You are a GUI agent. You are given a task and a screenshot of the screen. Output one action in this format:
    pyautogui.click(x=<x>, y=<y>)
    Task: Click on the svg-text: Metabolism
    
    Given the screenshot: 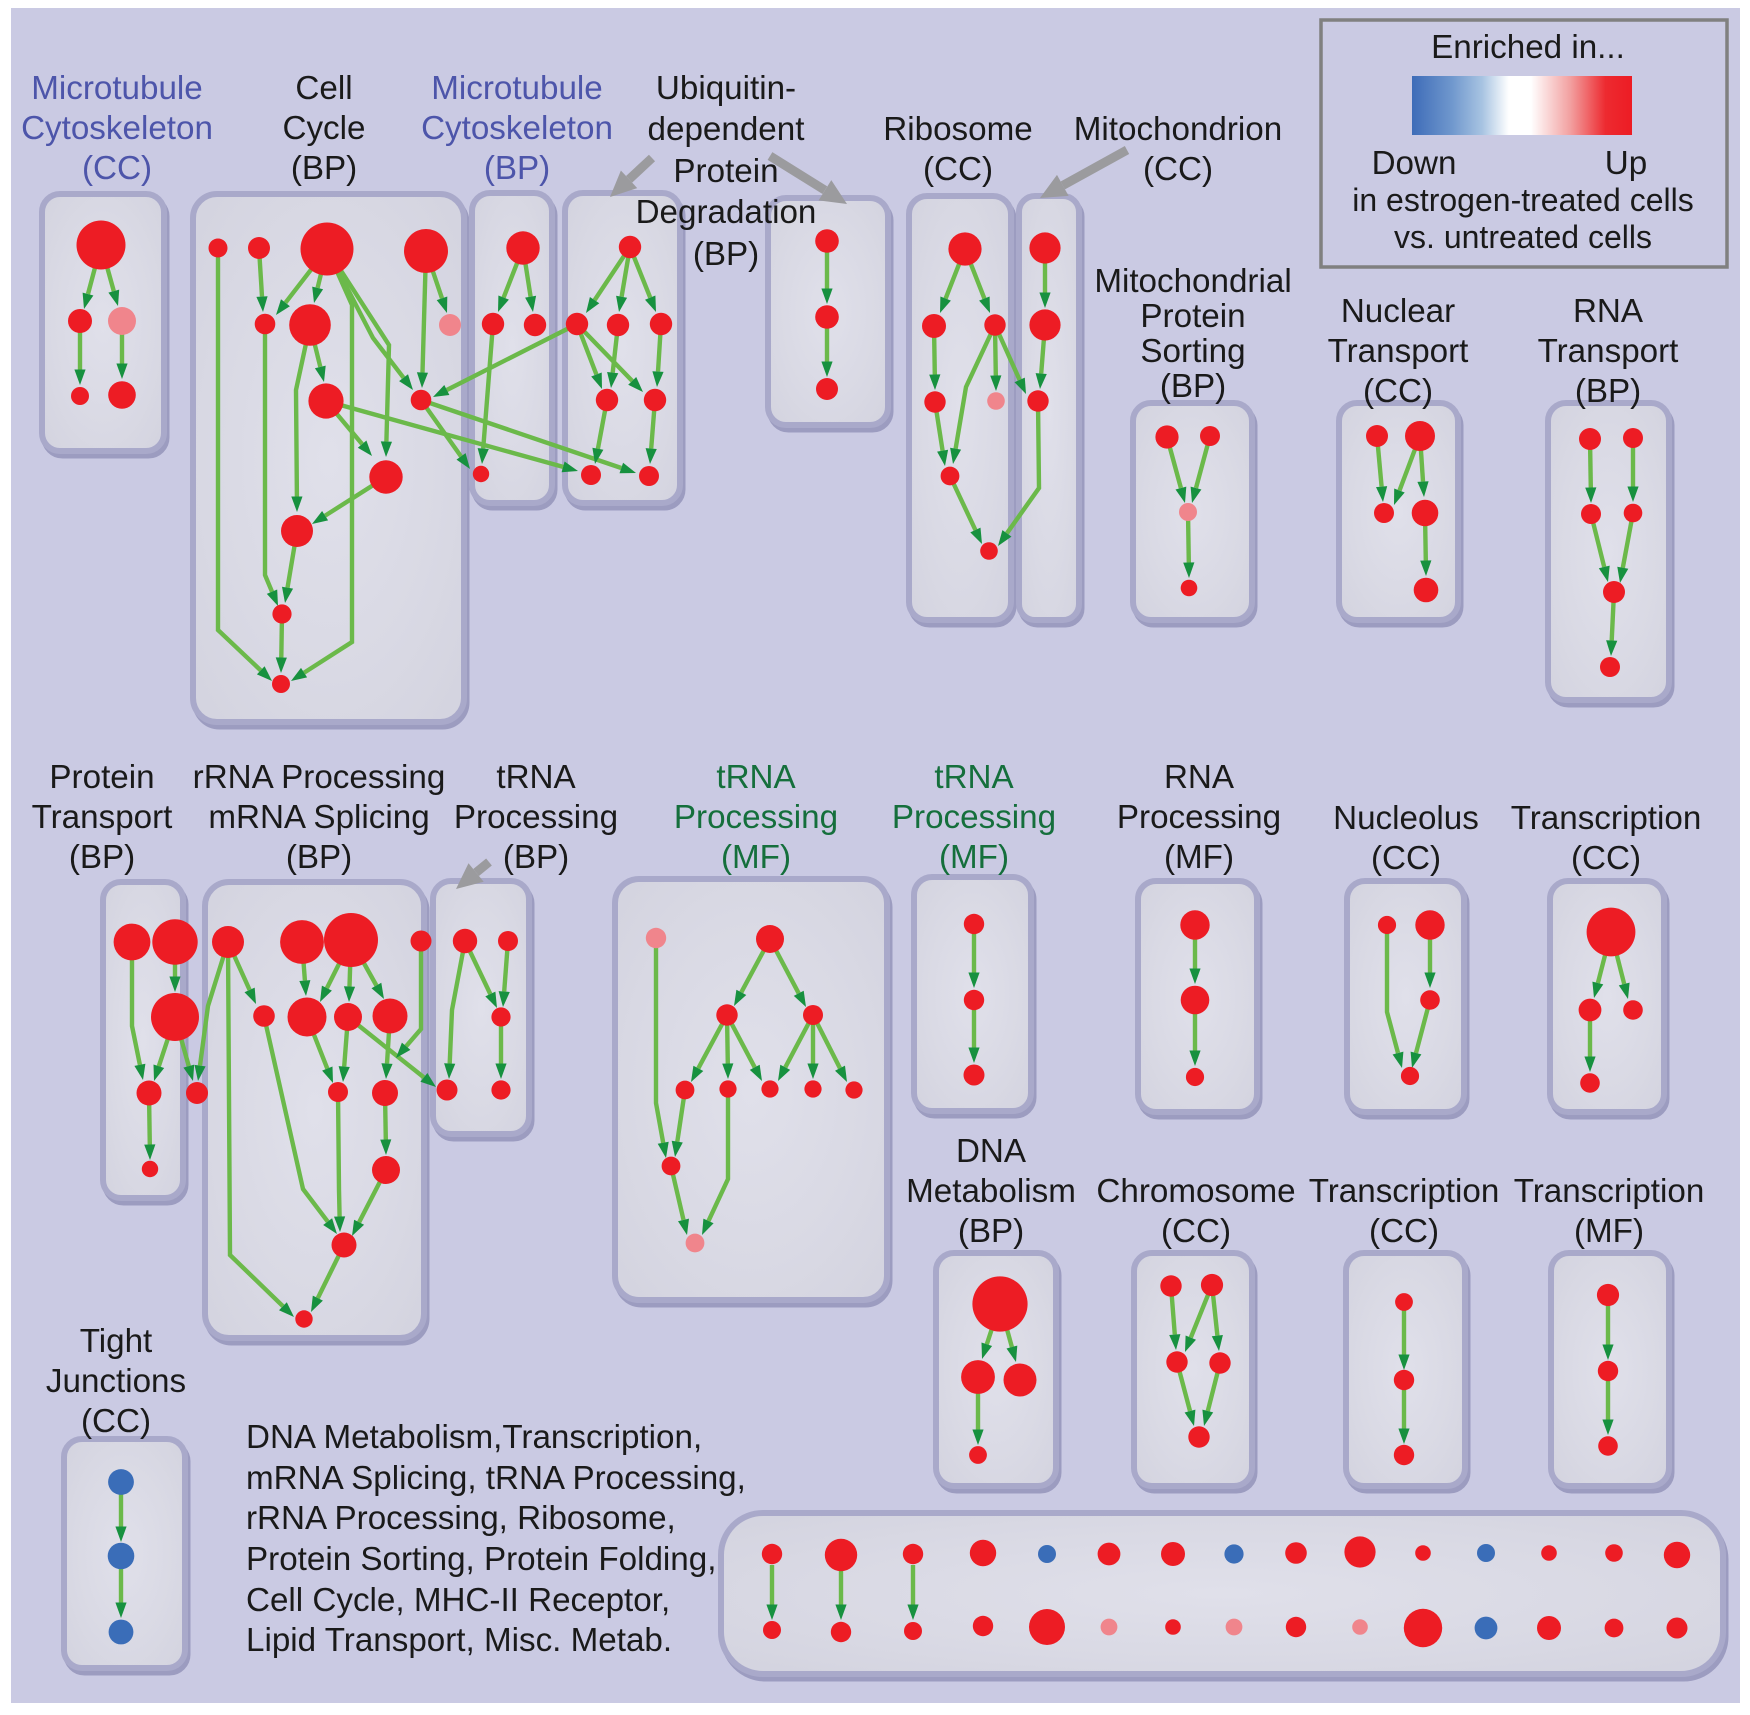 What is the action you would take?
    pyautogui.click(x=991, y=1191)
    